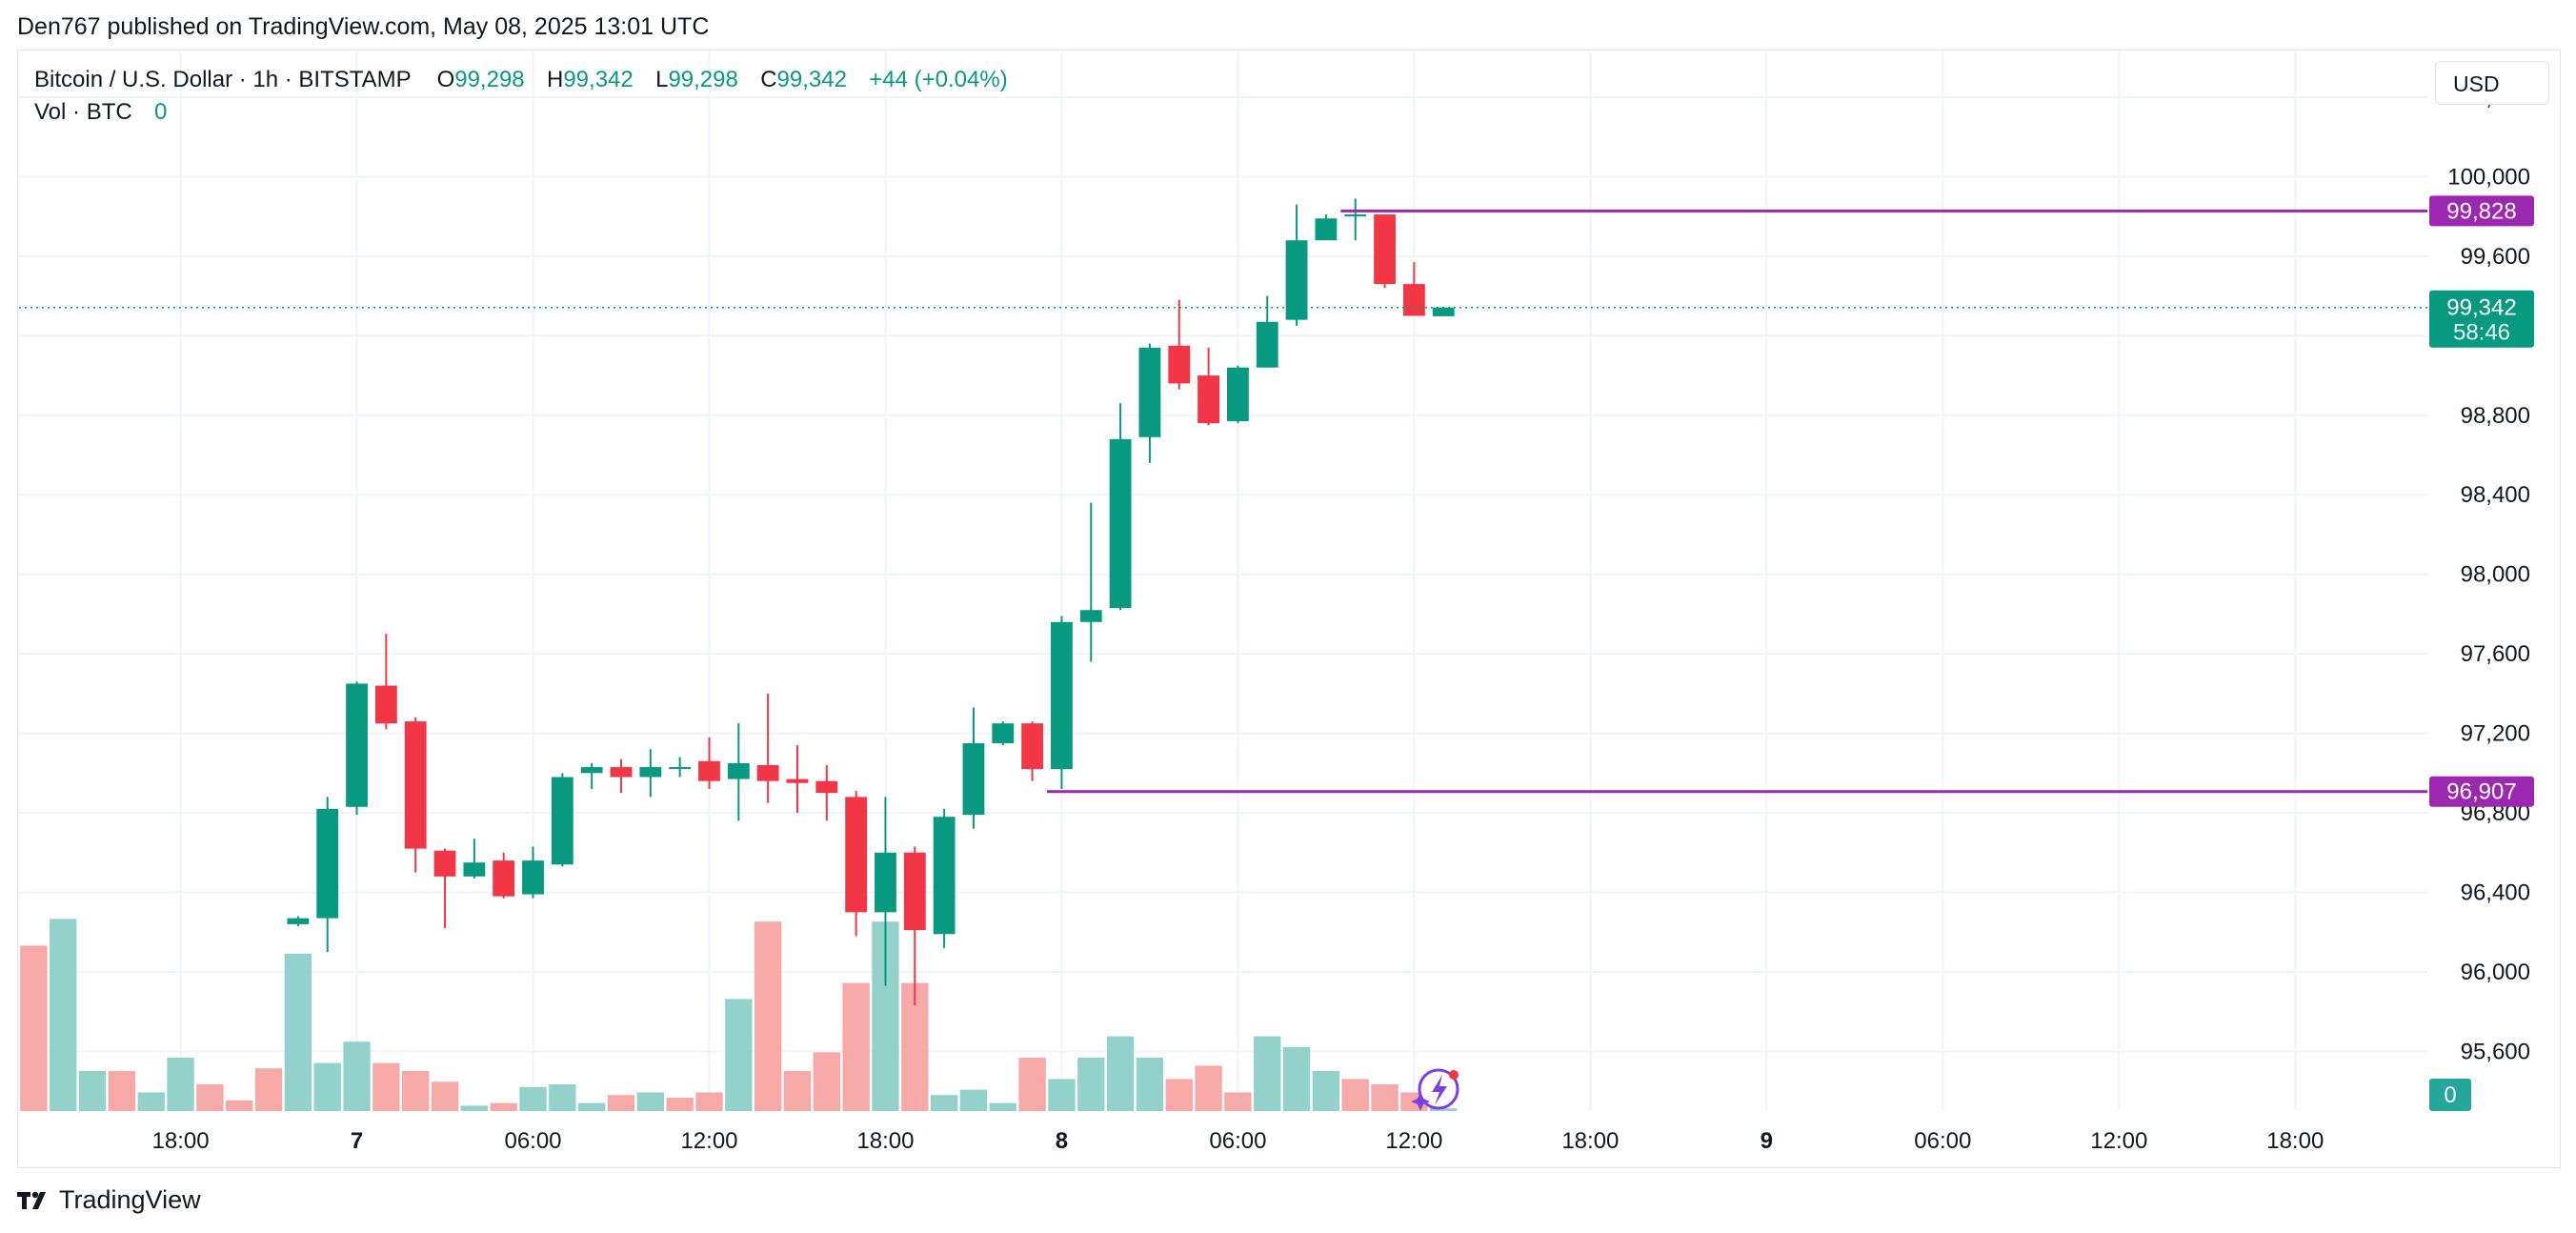  What do you see at coordinates (161, 112) in the screenshot?
I see `volume-legend-value: 0` at bounding box center [161, 112].